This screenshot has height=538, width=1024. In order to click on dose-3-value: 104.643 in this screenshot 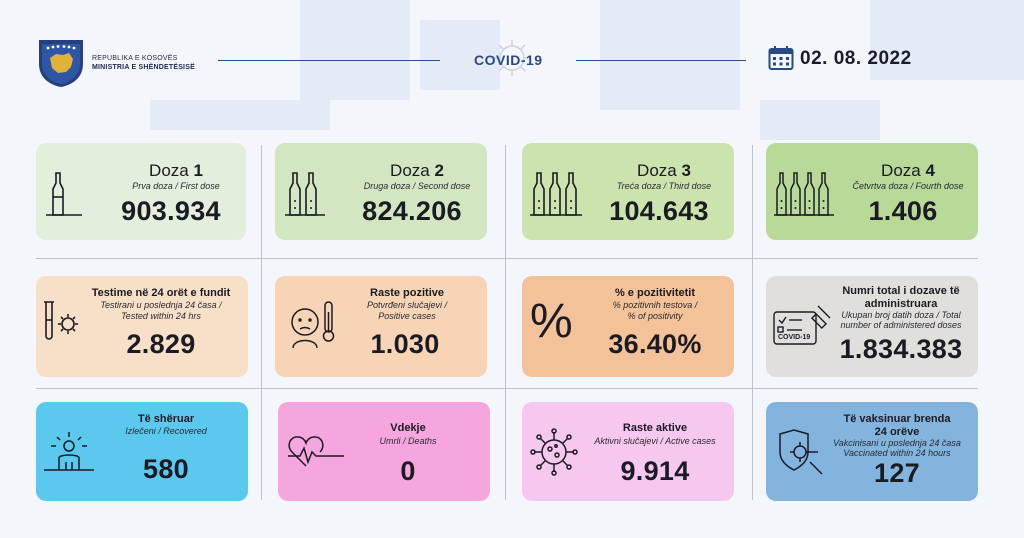, I will do `click(659, 211)`.